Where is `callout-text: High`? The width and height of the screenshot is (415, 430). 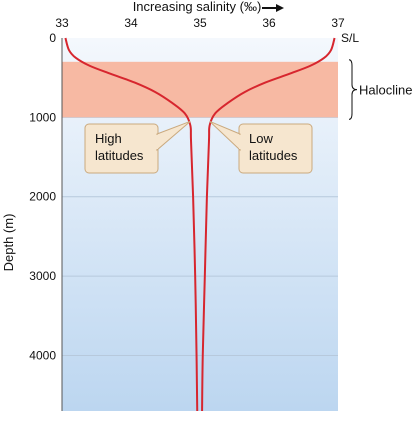 callout-text: High is located at coordinates (108, 138).